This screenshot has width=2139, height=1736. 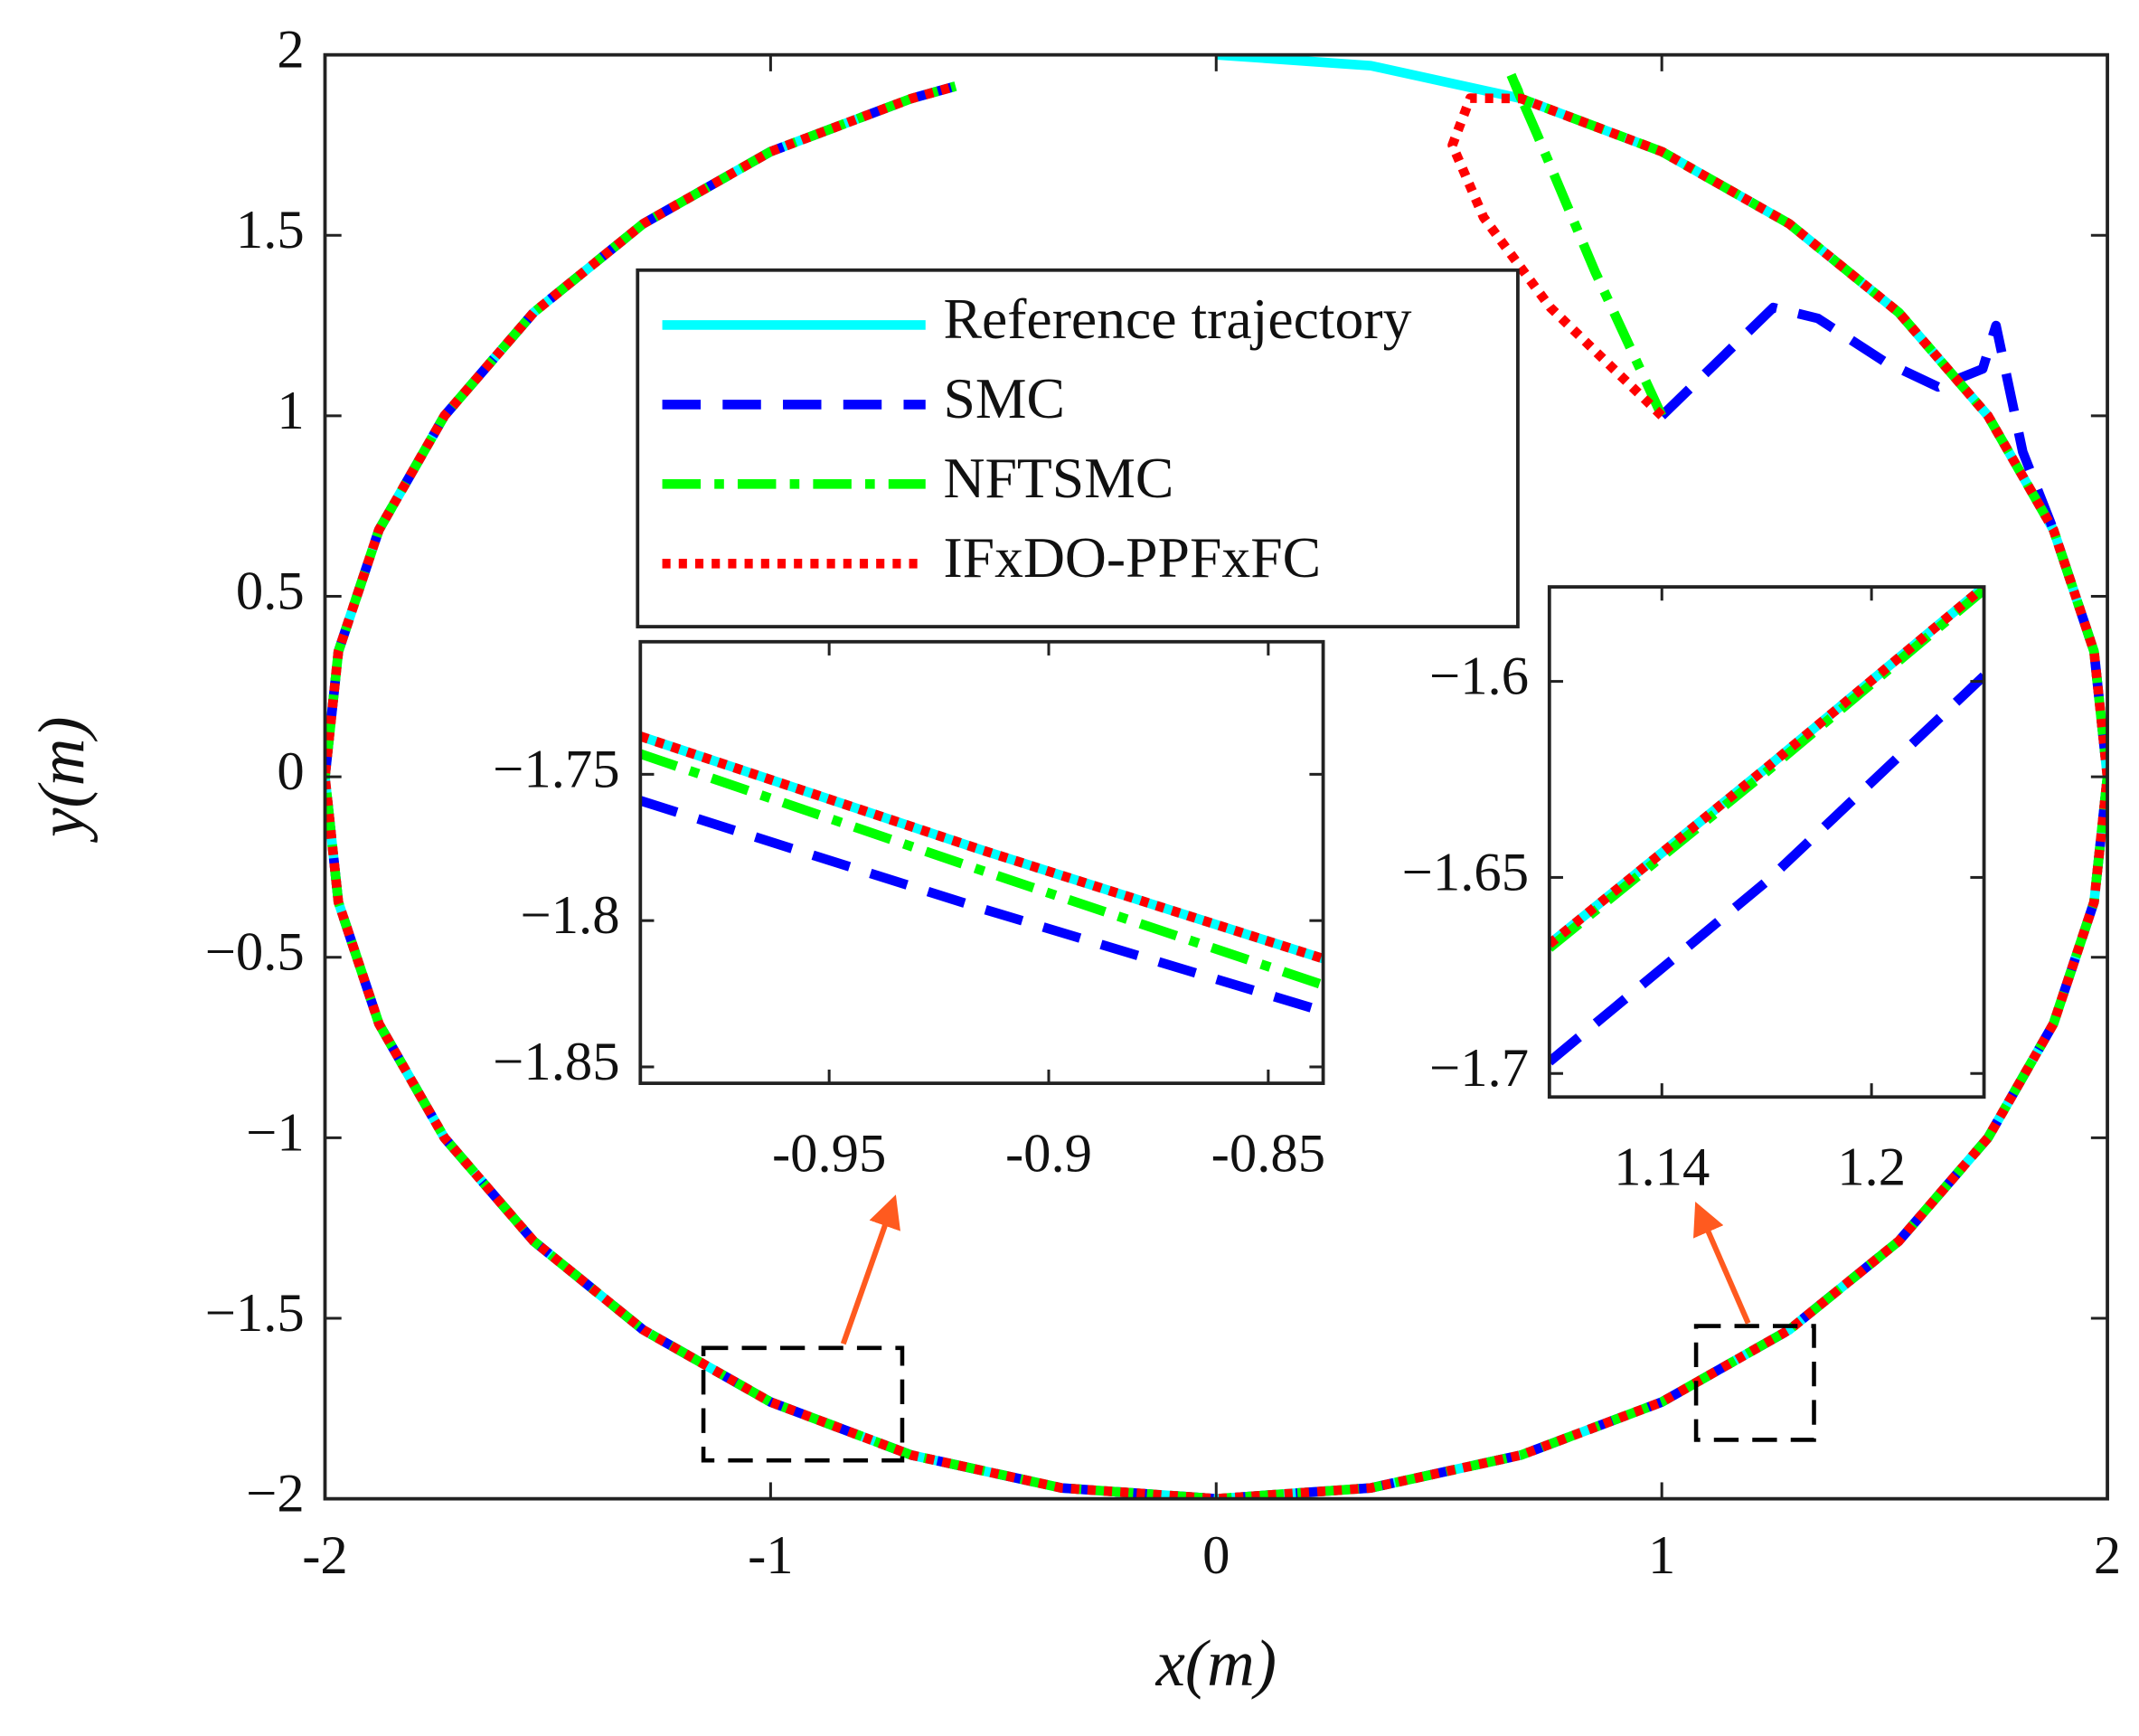 I want to click on y-tick-label: 1, so click(x=291, y=411).